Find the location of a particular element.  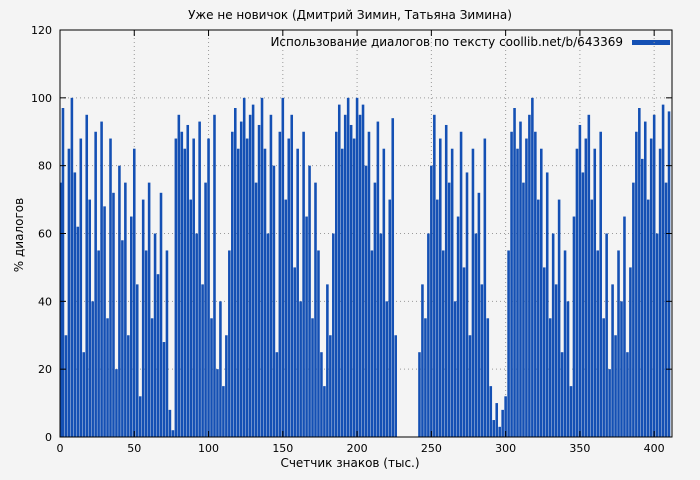

y-tick-label: 20 is located at coordinates (45, 369).